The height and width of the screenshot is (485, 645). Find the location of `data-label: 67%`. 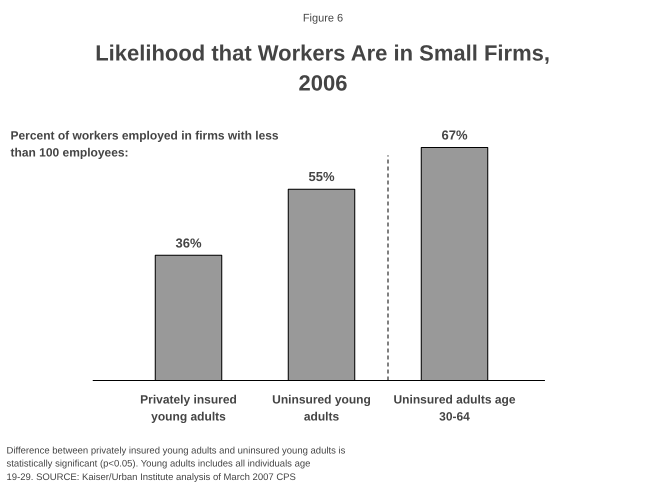

data-label: 67% is located at coordinates (454, 135).